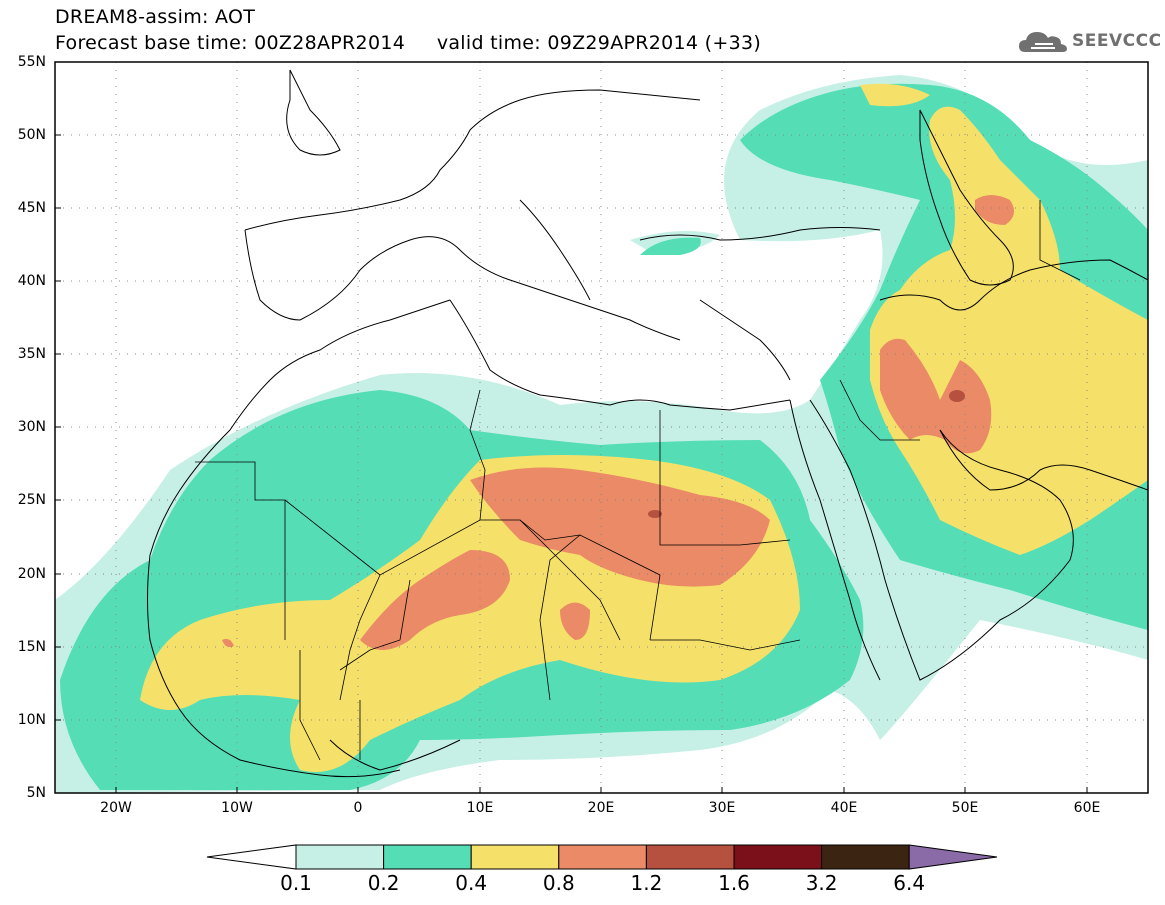 This screenshot has height=905, width=1165. What do you see at coordinates (31, 574) in the screenshot?
I see `lat-label-20n: 20N` at bounding box center [31, 574].